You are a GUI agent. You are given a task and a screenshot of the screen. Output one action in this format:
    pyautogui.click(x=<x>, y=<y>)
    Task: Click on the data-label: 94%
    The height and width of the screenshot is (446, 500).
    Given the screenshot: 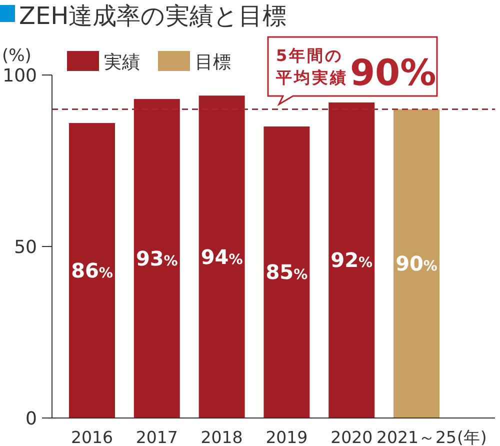 What is the action you would take?
    pyautogui.click(x=221, y=256)
    